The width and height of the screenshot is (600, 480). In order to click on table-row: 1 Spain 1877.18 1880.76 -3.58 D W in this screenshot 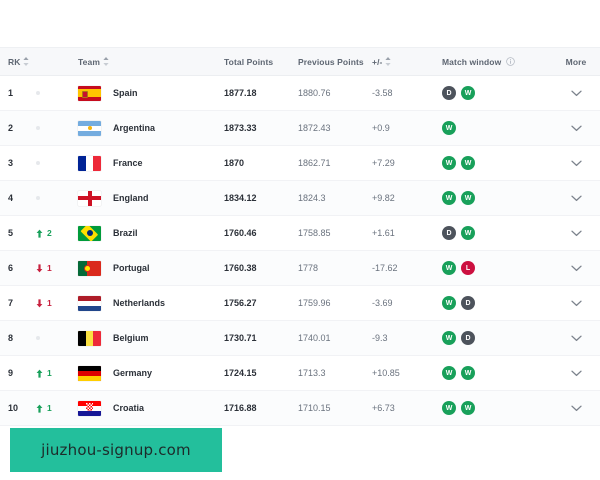, I will do `click(300, 93)`.